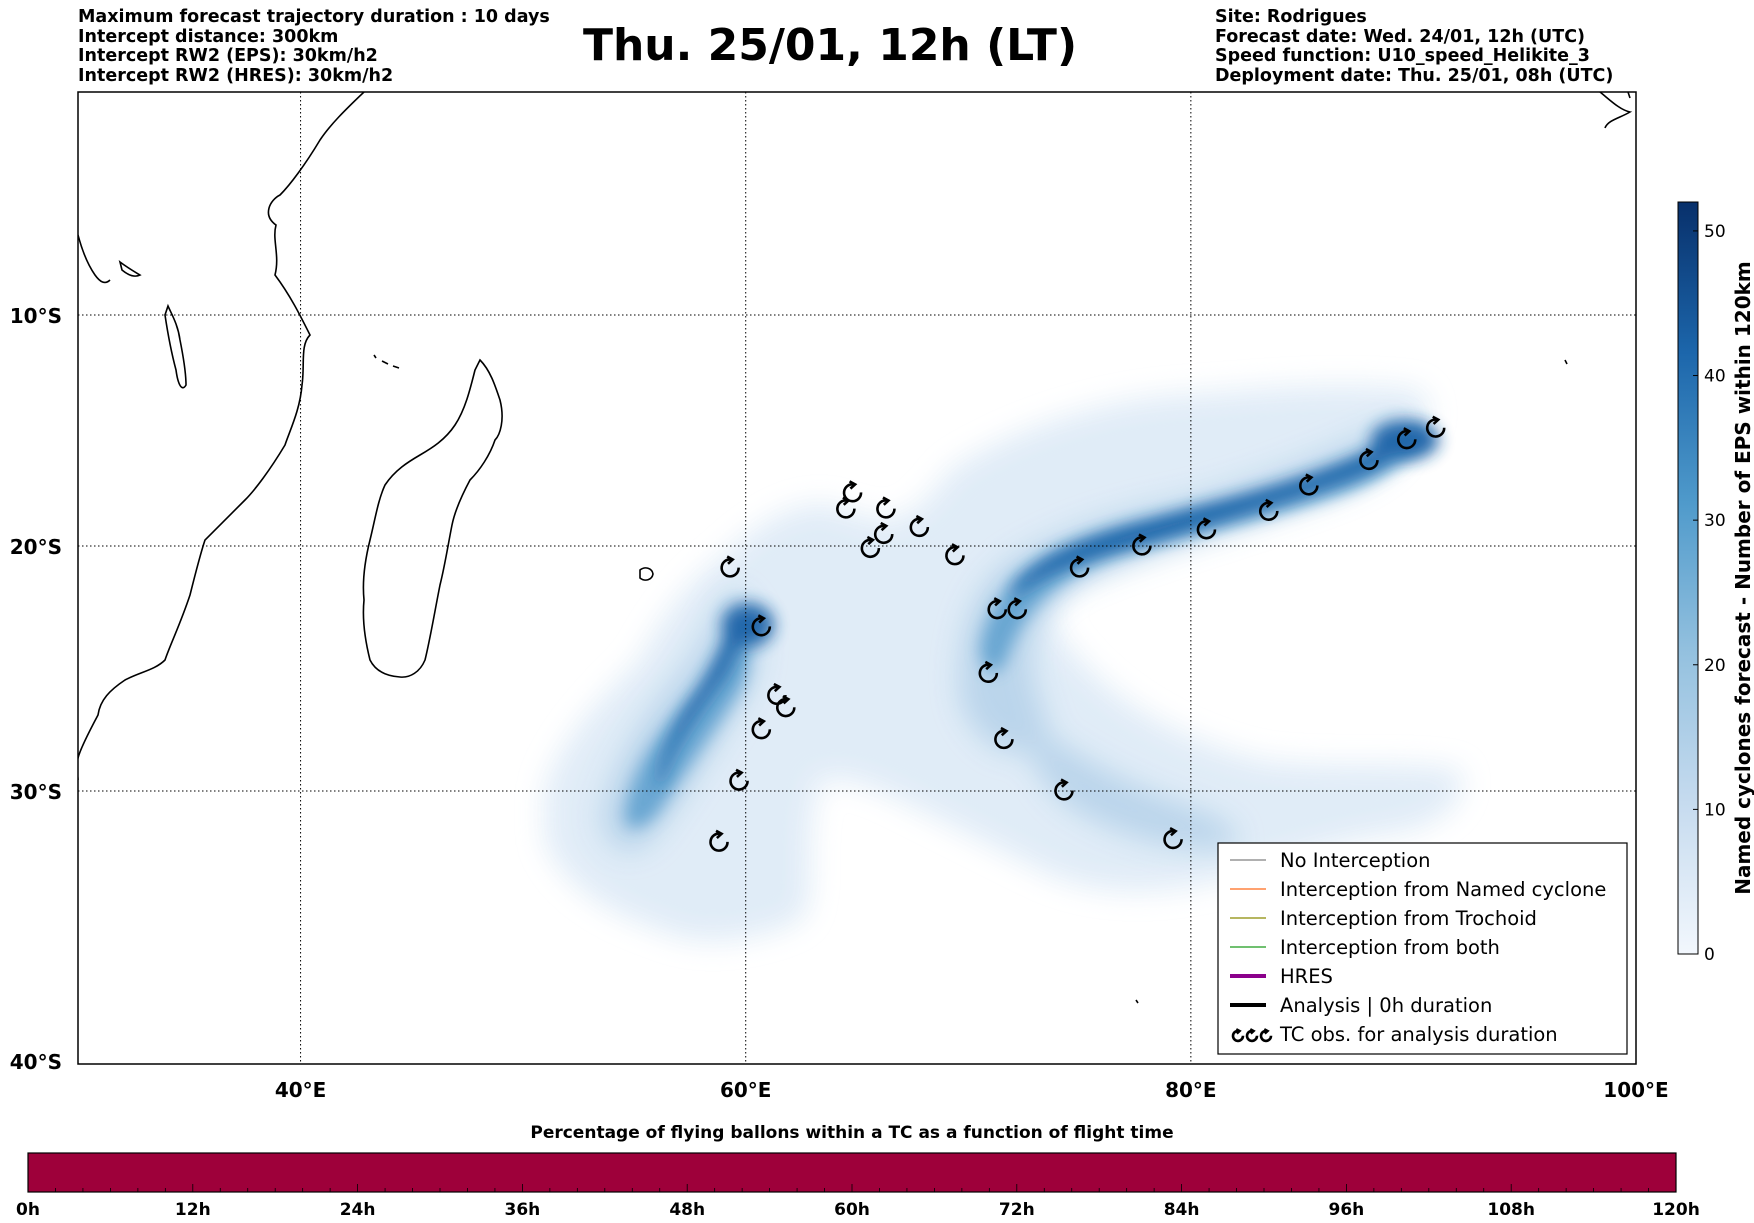 The height and width of the screenshot is (1223, 1754). I want to click on header-right-line: Forecast date: Wed. 24/01, 12h (UTC), so click(1400, 36).